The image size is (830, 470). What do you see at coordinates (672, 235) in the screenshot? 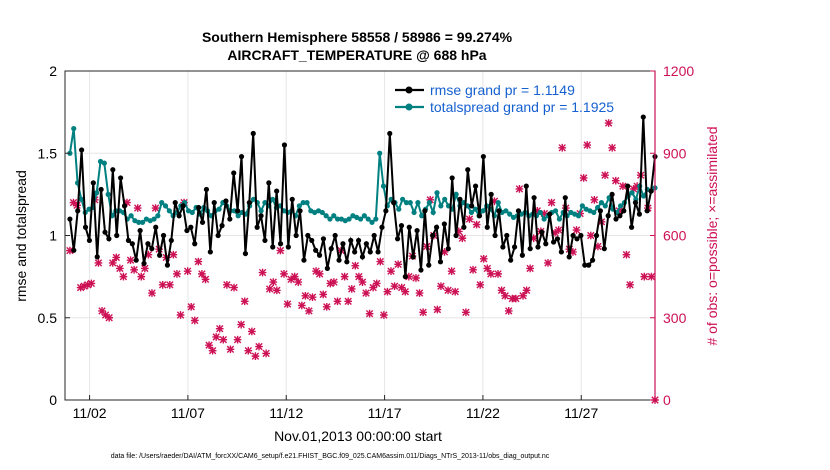
I see `y-axis-right: 0 300 600 900 1200` at bounding box center [672, 235].